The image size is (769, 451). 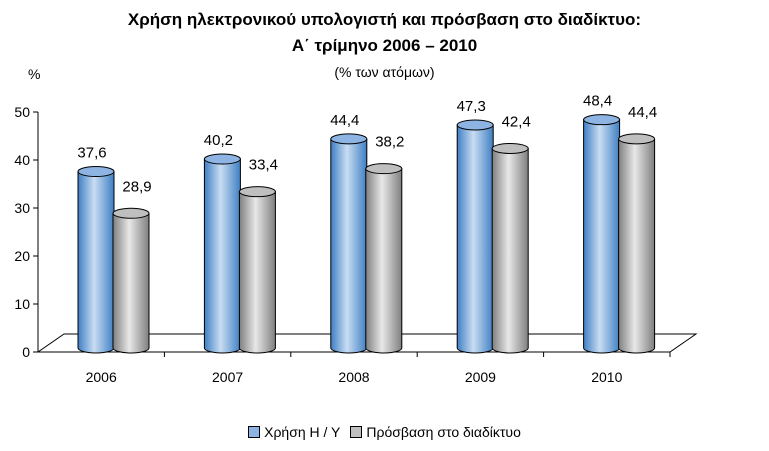 I want to click on data-label: 47,3, so click(x=471, y=106).